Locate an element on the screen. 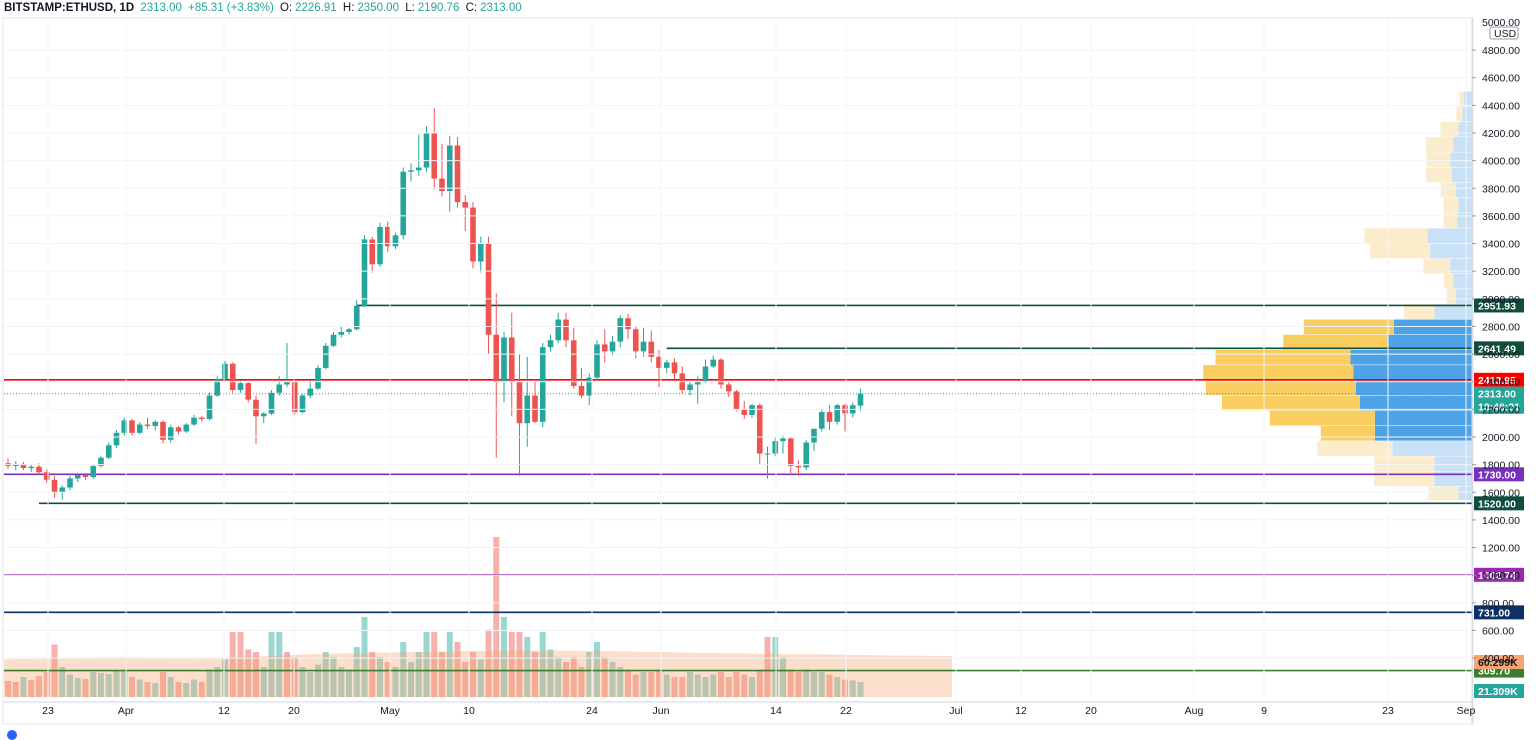  x-tick-label: 23 is located at coordinates (1388, 711).